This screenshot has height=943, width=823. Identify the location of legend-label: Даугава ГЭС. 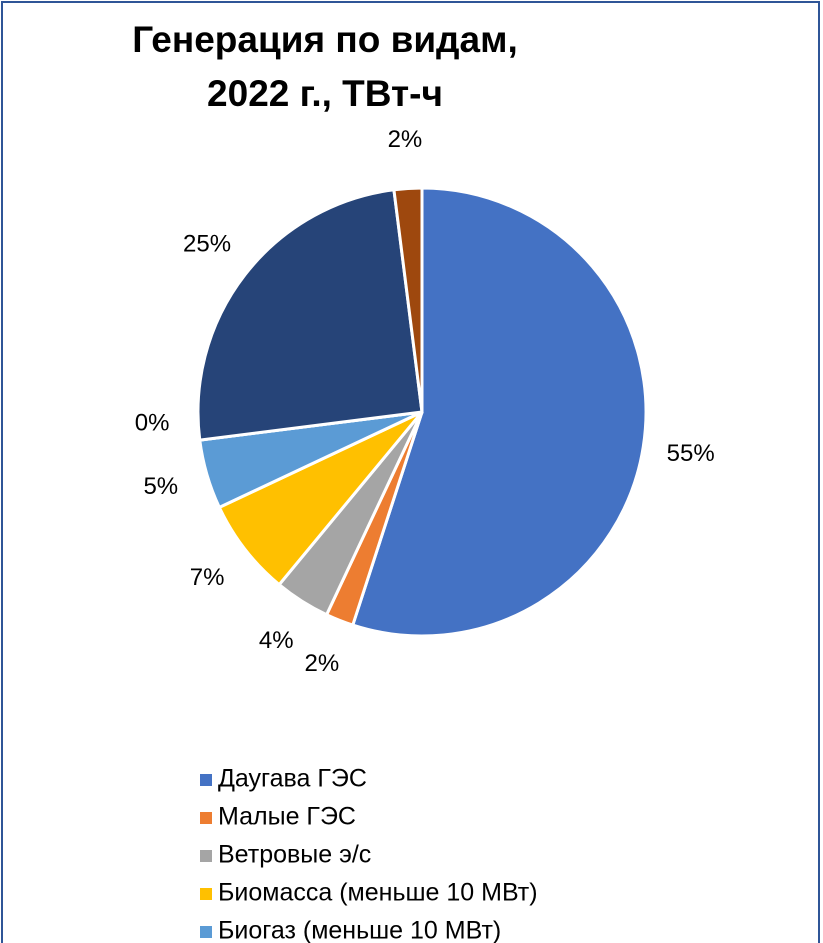
(292, 779).